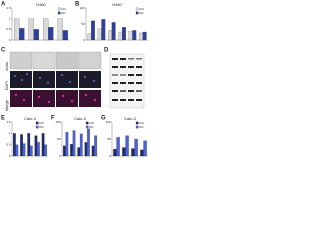 The width and height of the screenshot is (320, 240). I want to click on micrograph-grid, so click(55, 79).